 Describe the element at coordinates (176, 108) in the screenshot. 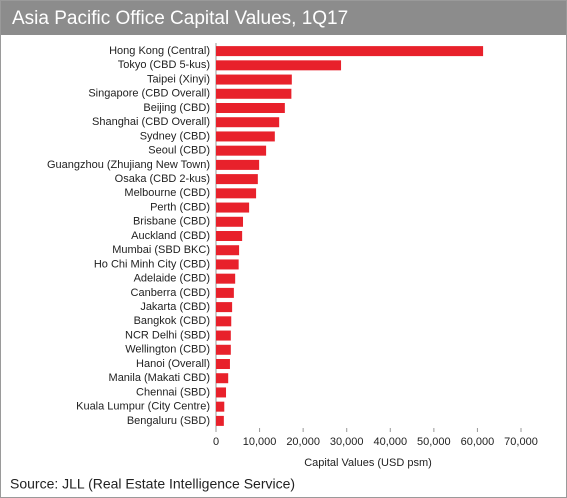

I see `y-tick-label: Beijing (CBD)` at that location.